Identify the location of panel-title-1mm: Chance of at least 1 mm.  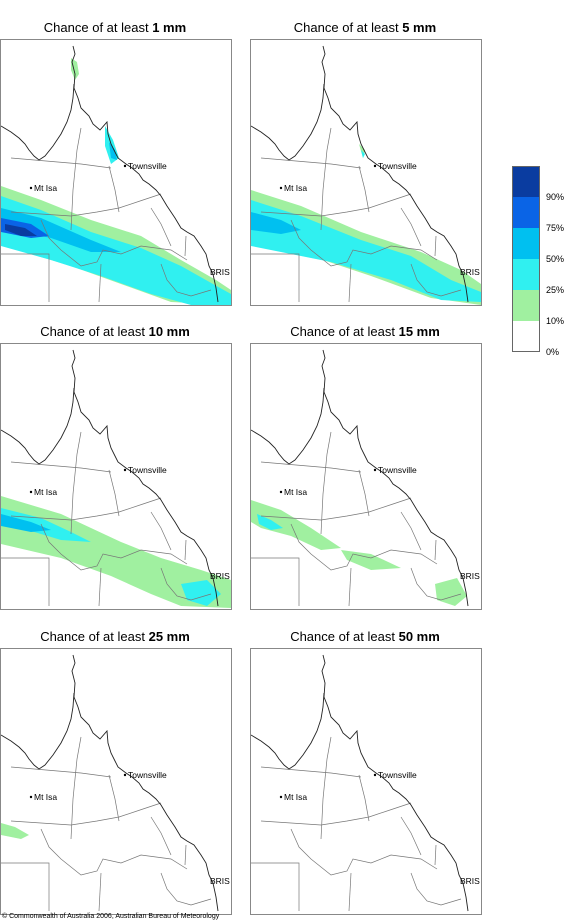
(115, 27).